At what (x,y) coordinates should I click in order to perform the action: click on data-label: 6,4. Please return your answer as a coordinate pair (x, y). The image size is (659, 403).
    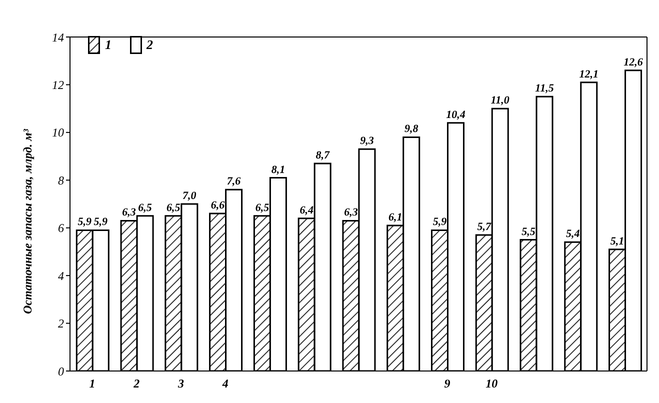
    Looking at the image, I should click on (307, 210).